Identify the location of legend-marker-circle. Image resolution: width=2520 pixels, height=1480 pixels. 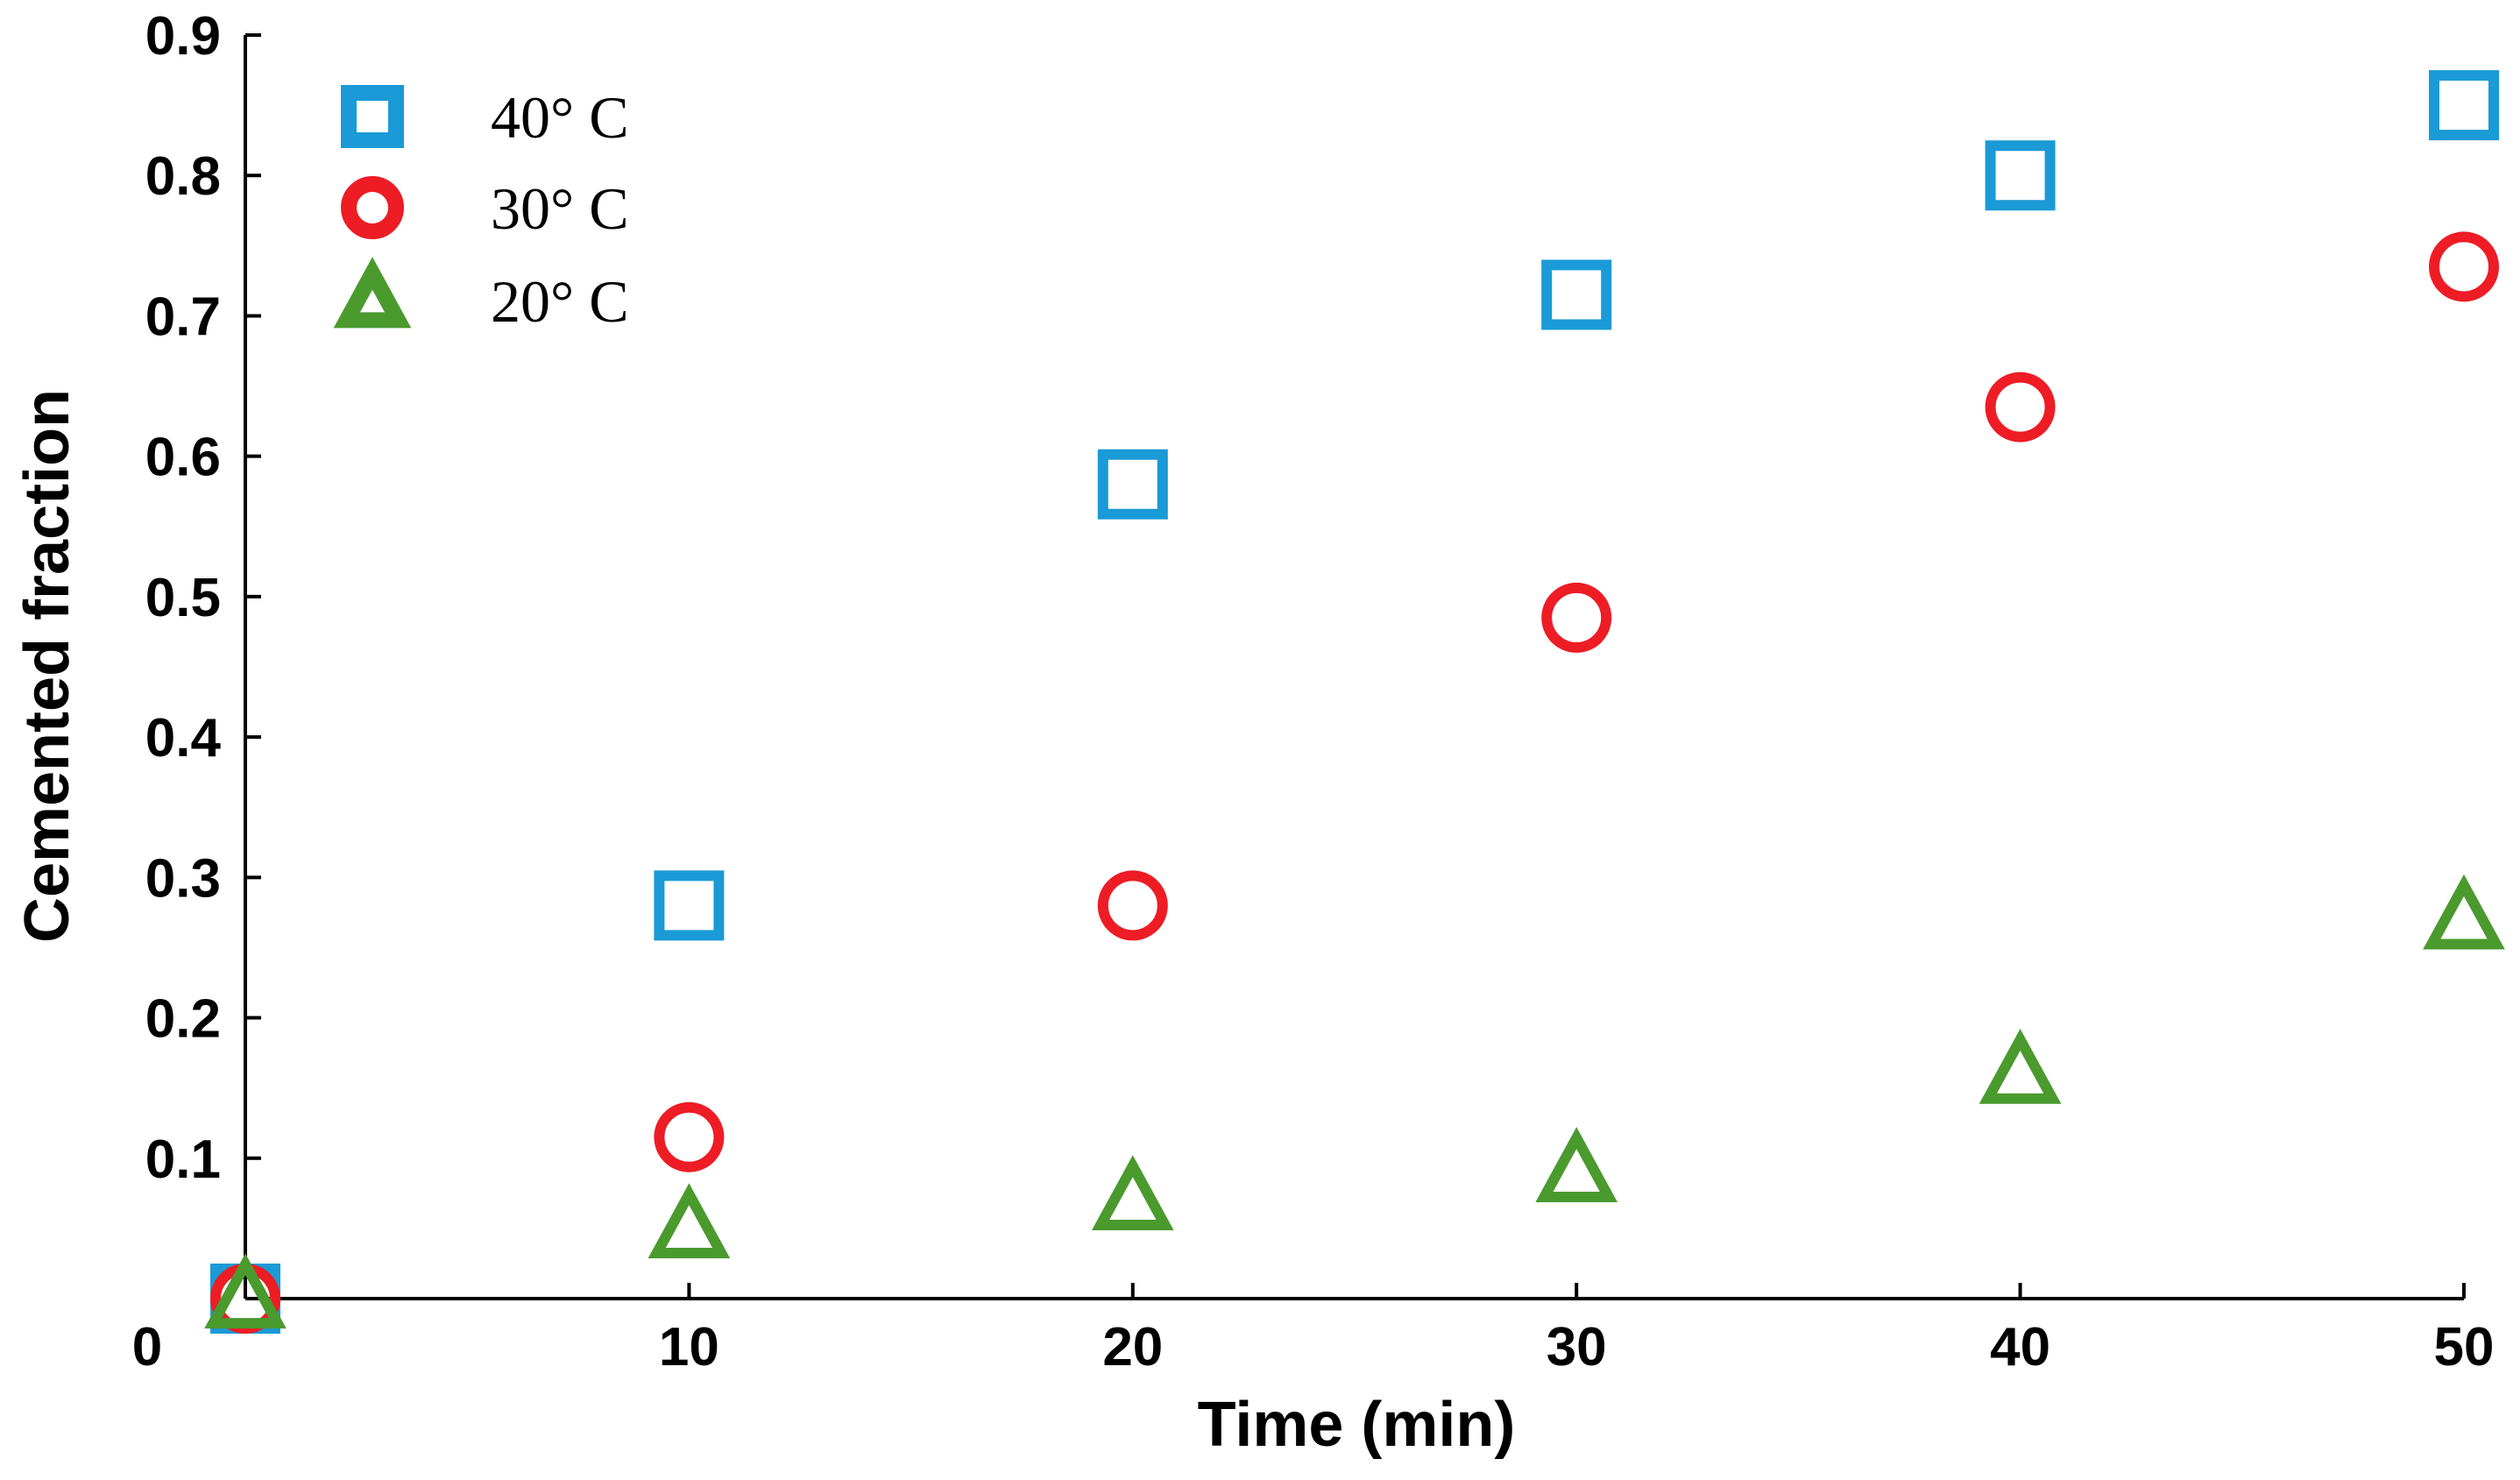
(372, 207).